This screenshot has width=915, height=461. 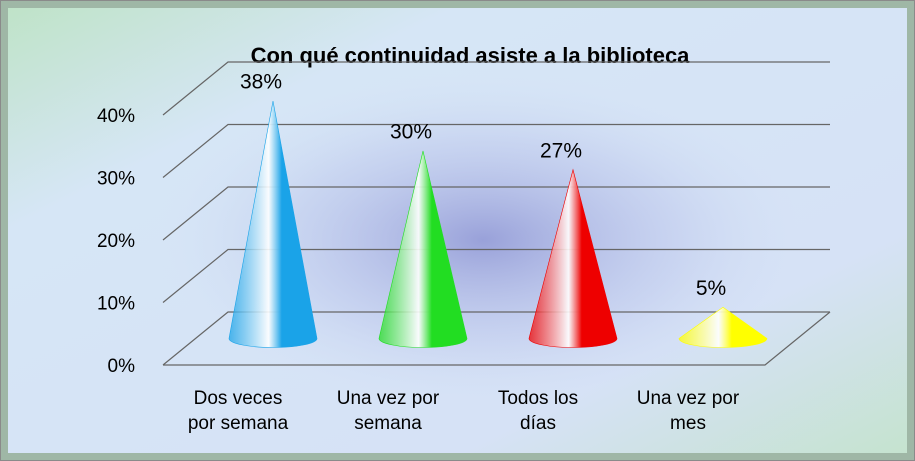 What do you see at coordinates (411, 132) in the screenshot?
I see `data-label: 30%` at bounding box center [411, 132].